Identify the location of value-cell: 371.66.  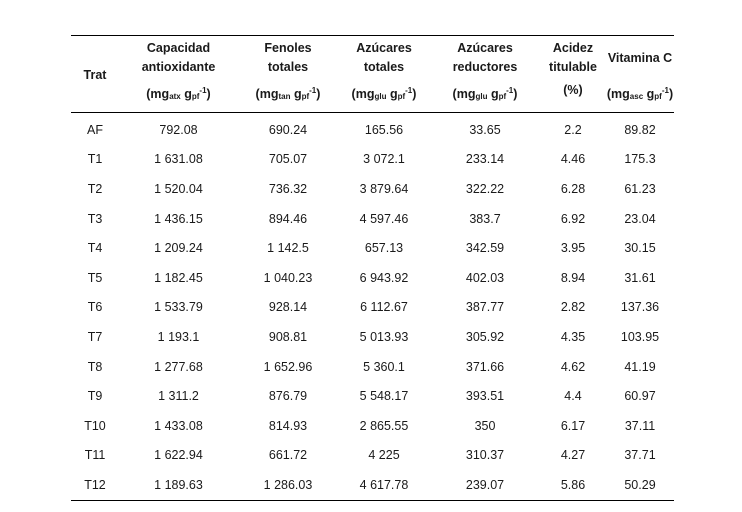
(485, 366).